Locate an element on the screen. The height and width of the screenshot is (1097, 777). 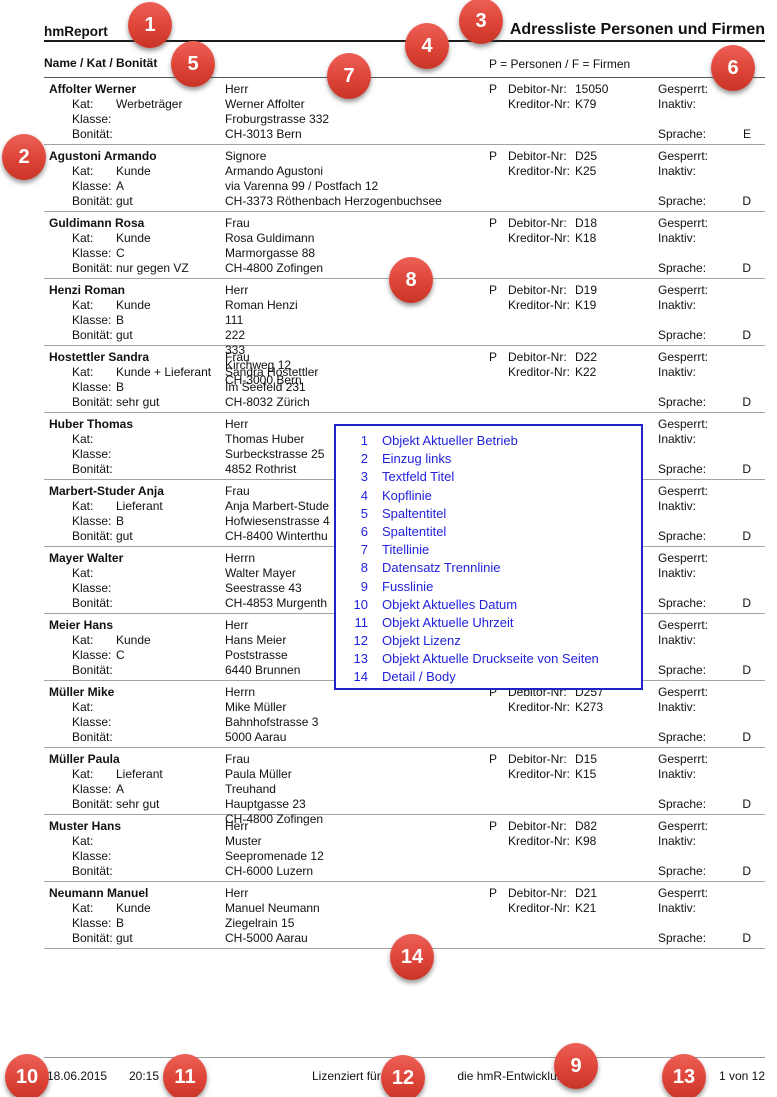
legend-item-number: 2 is located at coordinates (364, 459).